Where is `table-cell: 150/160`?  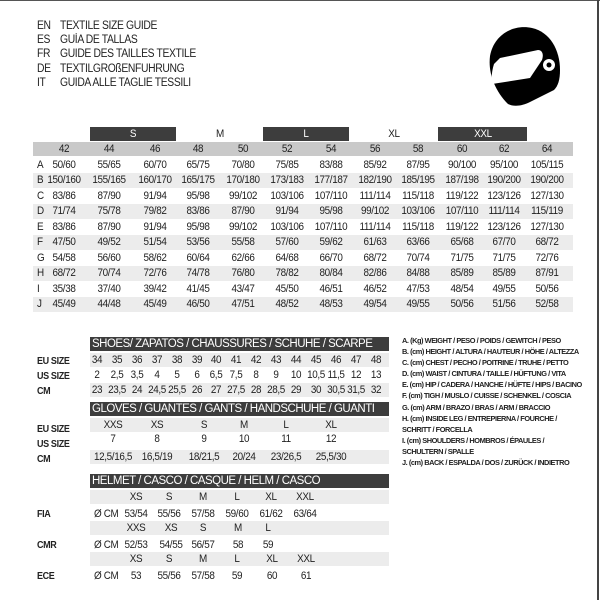
table-cell: 150/160 is located at coordinates (64, 180).